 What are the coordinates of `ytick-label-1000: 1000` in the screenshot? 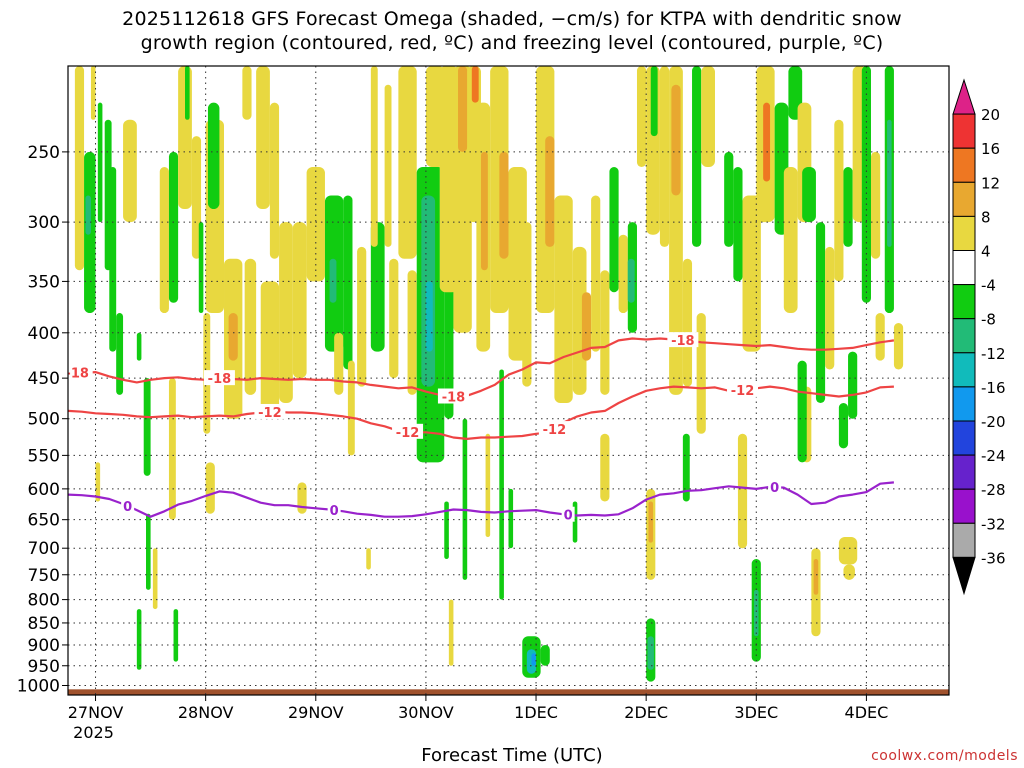 It's located at (38, 686).